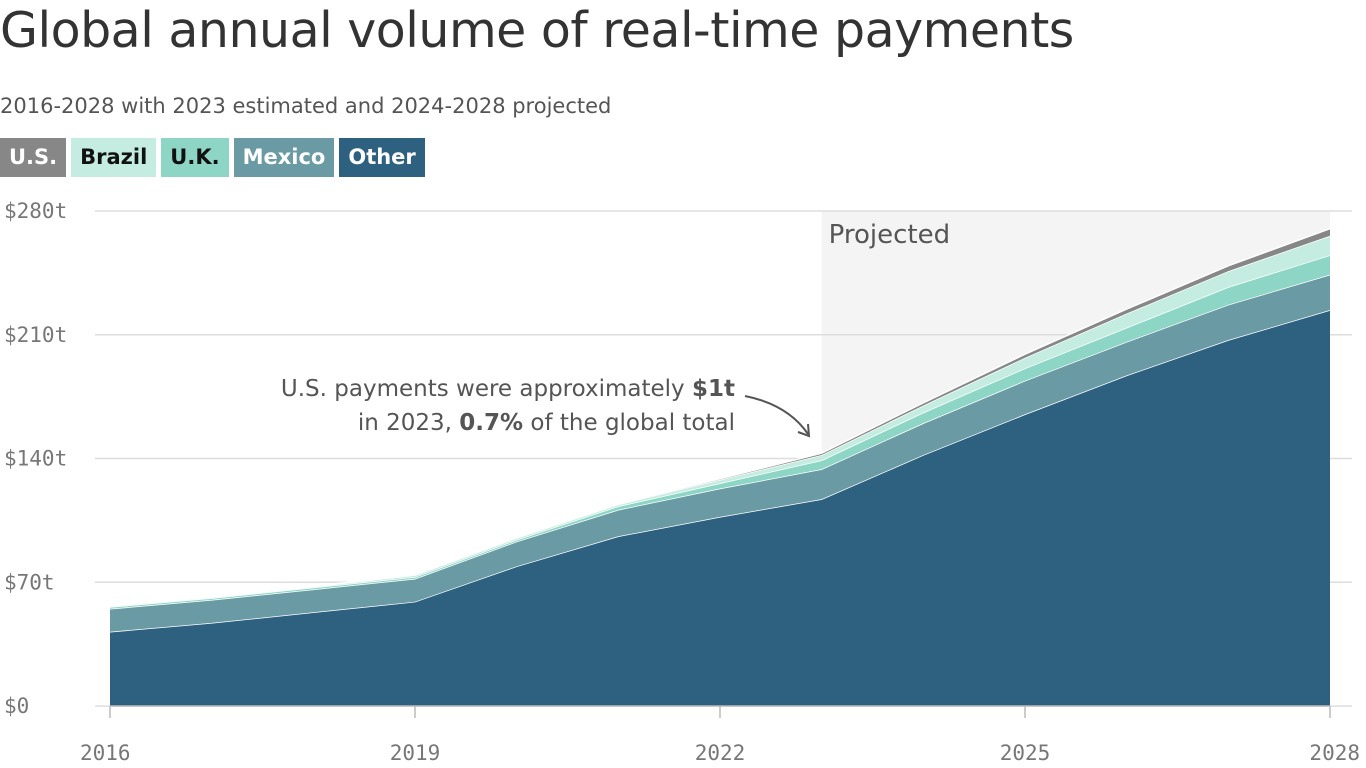 The width and height of the screenshot is (1366, 768). What do you see at coordinates (629, 423) in the screenshot?
I see `annotation-part: of the global total` at bounding box center [629, 423].